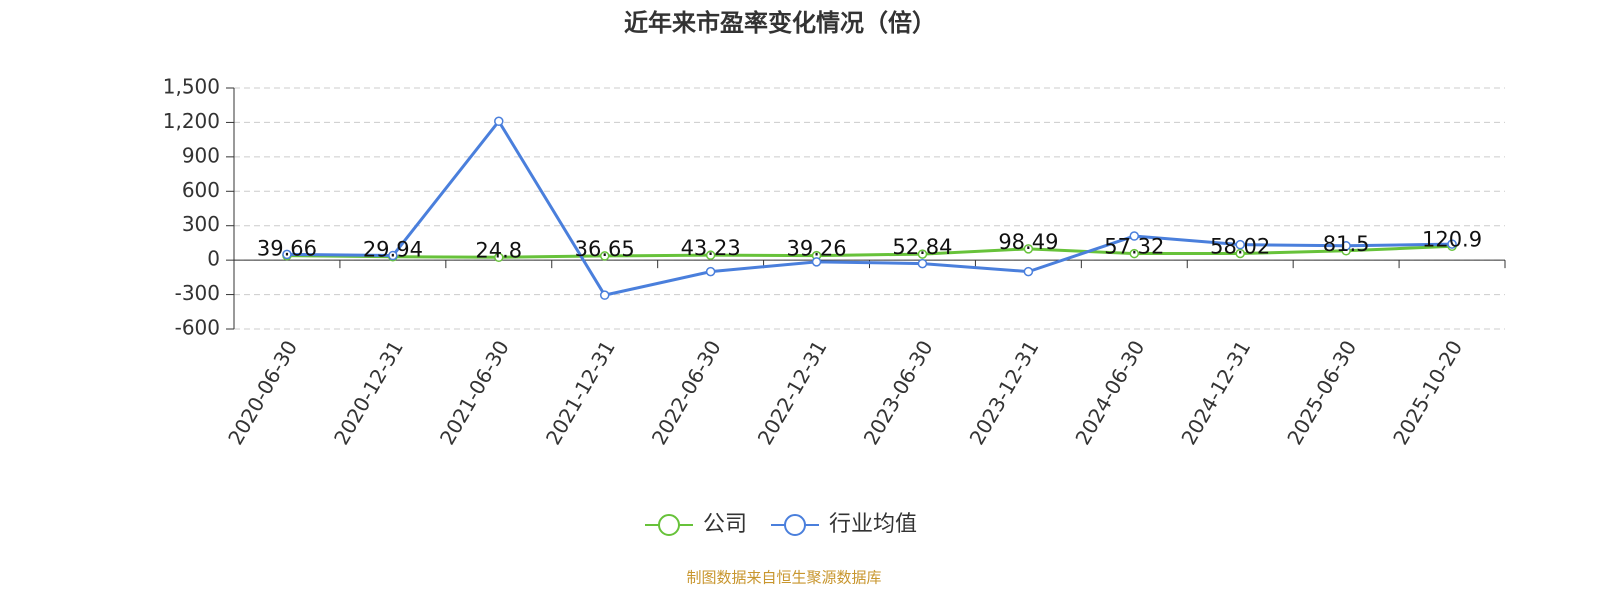 The height and width of the screenshot is (600, 1600). What do you see at coordinates (1134, 247) in the screenshot?
I see `data-label: 57.32` at bounding box center [1134, 247].